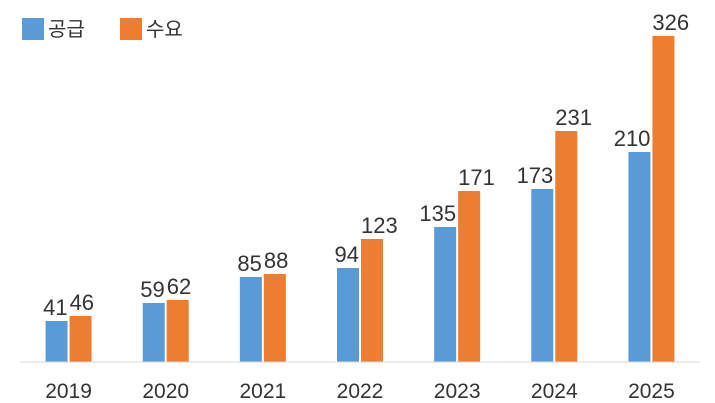  Describe the element at coordinates (274, 318) in the screenshot. I see `bar-demand-2021` at that location.